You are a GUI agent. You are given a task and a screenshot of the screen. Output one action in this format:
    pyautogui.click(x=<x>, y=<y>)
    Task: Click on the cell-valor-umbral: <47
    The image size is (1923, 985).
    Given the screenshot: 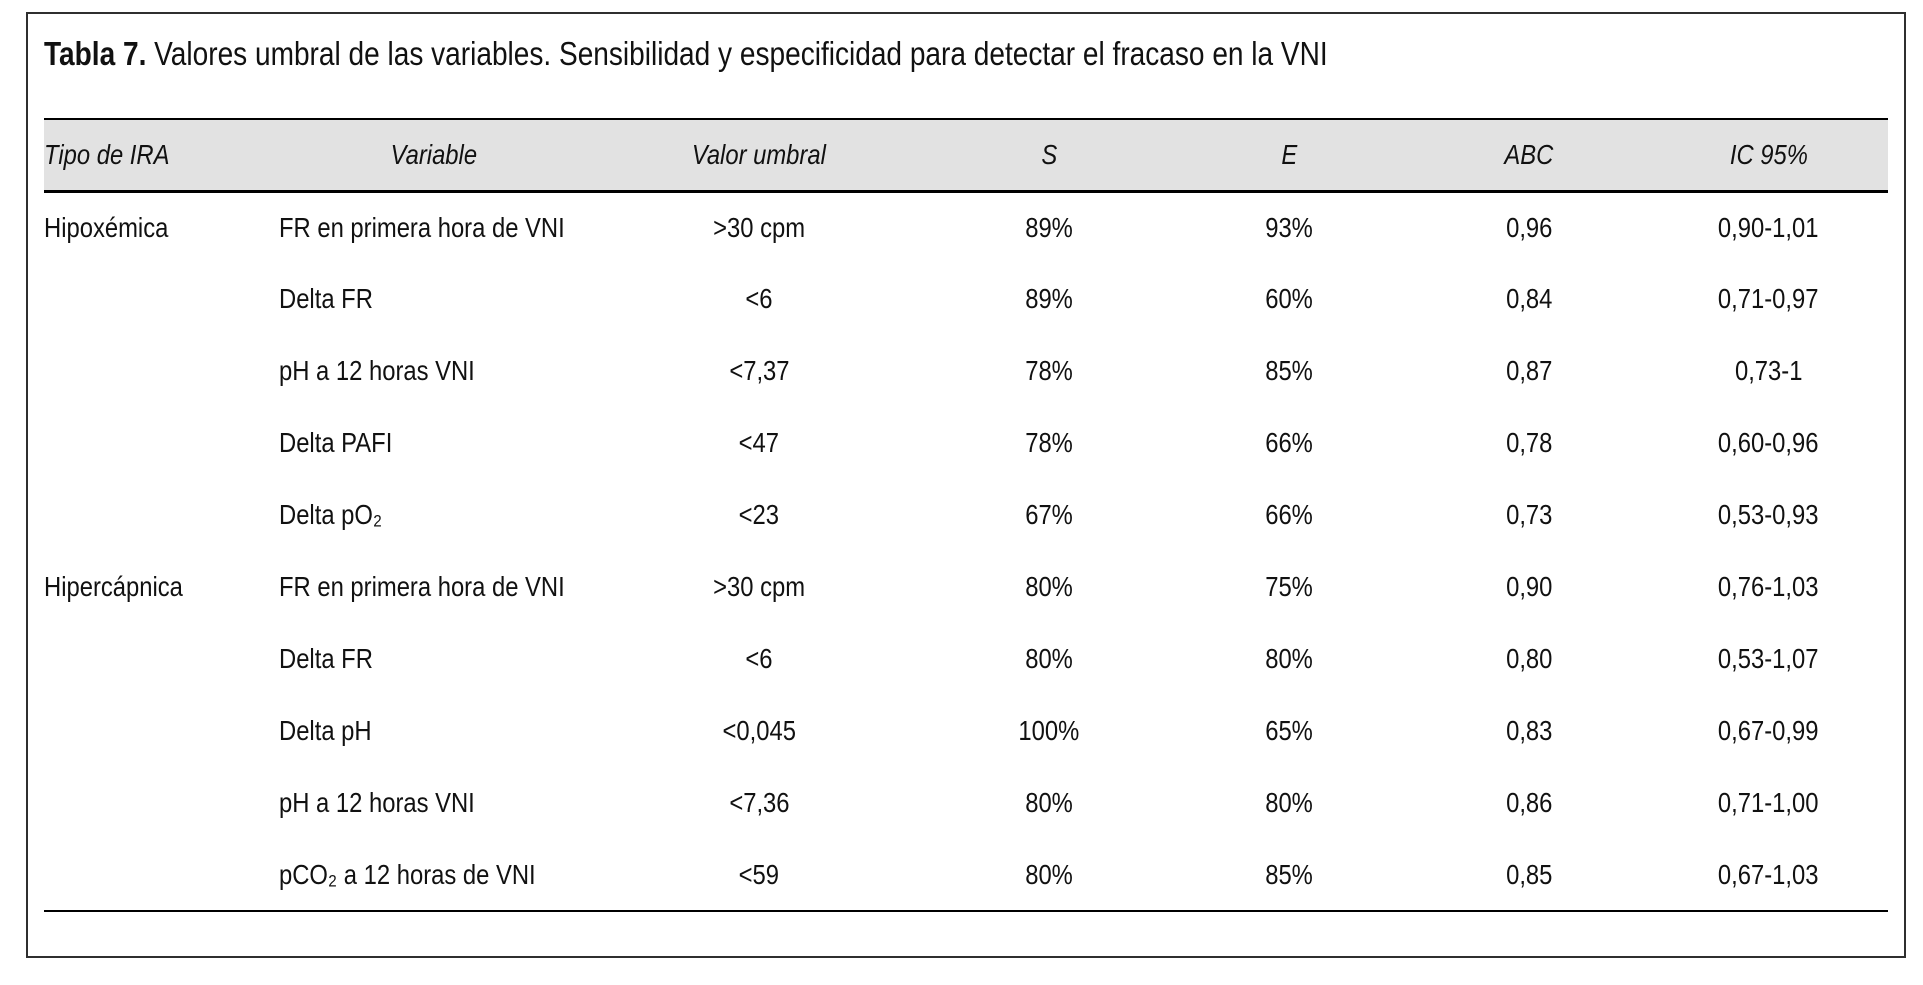 What is the action you would take?
    pyautogui.click(x=759, y=442)
    